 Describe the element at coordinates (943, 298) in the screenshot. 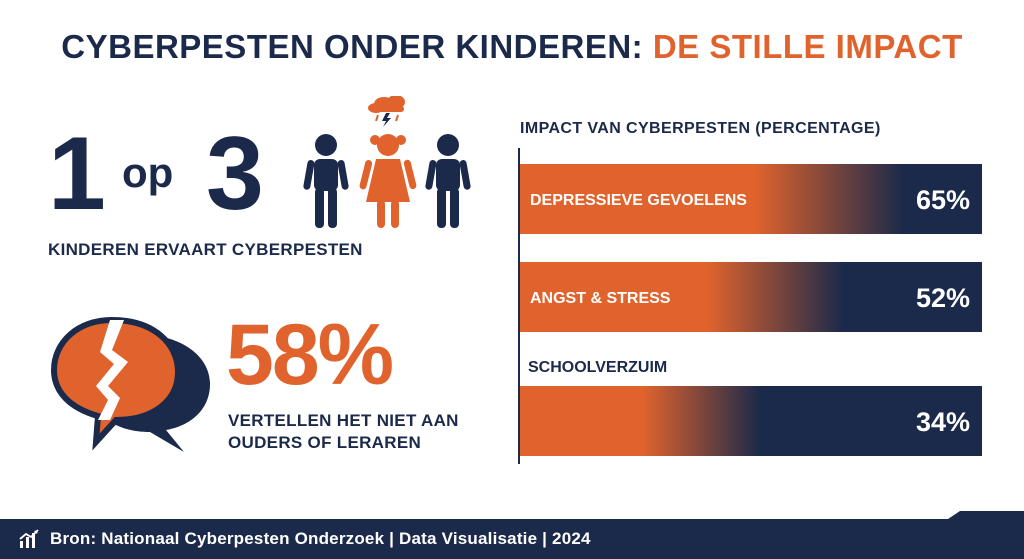

I see `bar-value-label-2: 52%` at that location.